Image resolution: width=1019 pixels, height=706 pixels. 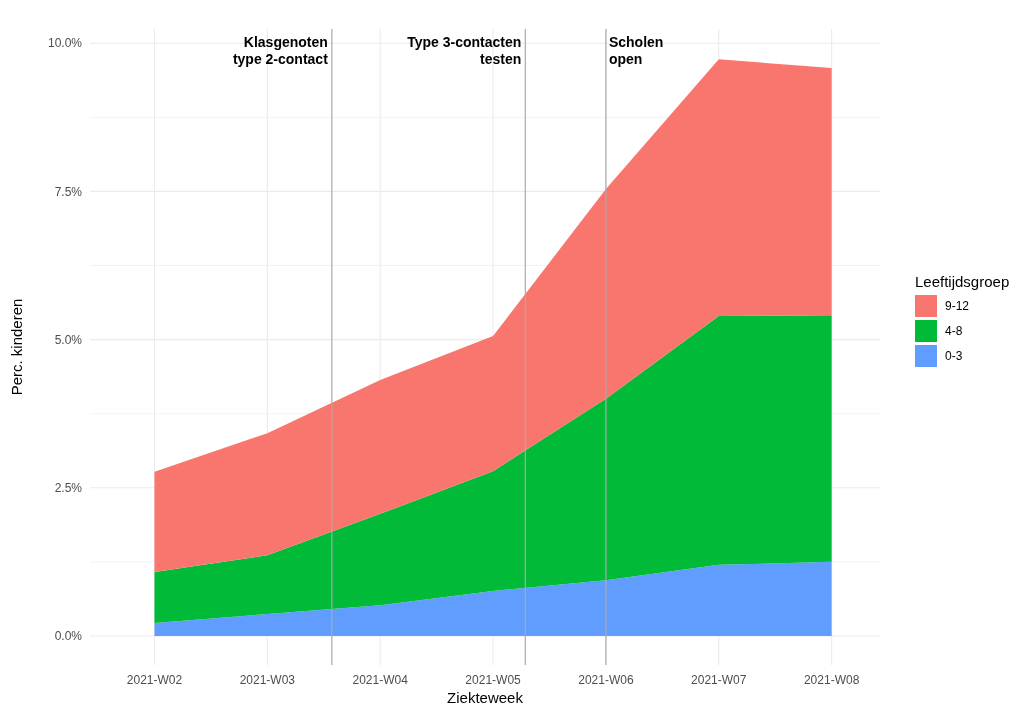 I want to click on y-tick-label: 10.0%, so click(x=65, y=43).